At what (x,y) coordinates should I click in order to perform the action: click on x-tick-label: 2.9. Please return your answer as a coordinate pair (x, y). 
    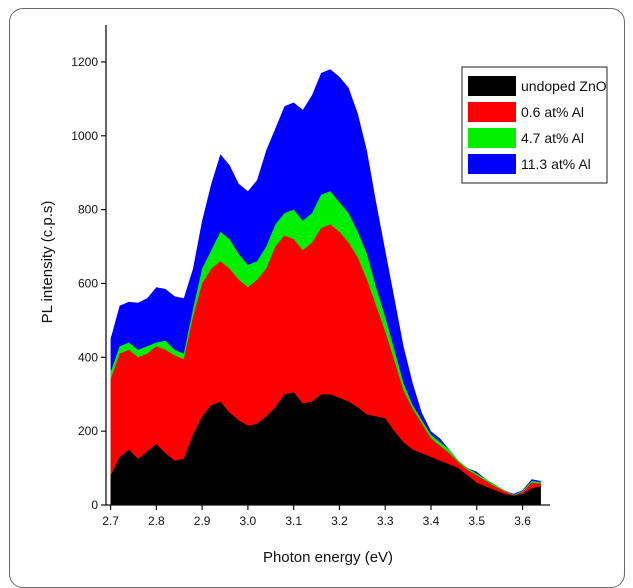
    Looking at the image, I should click on (202, 521).